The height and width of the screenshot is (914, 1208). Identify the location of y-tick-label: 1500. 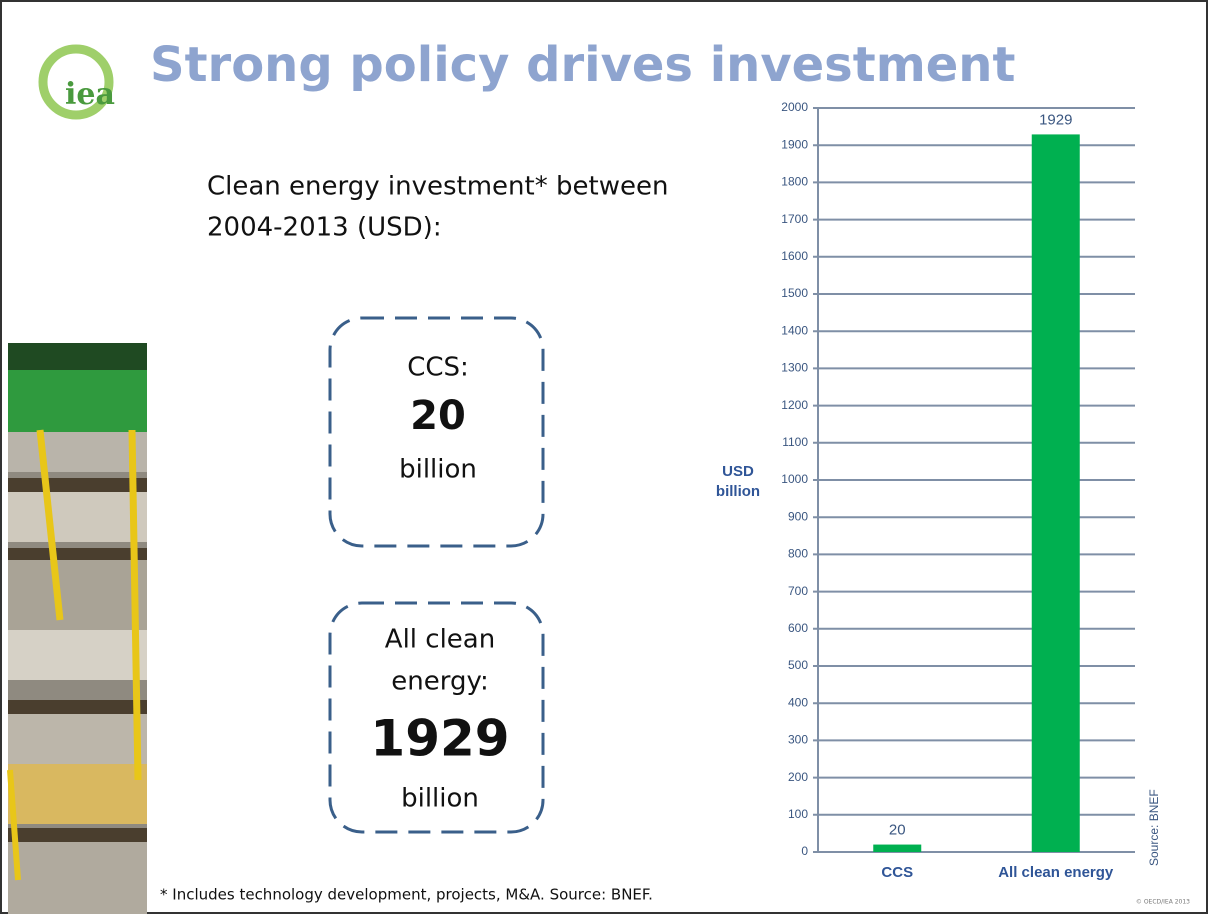
(794, 293).